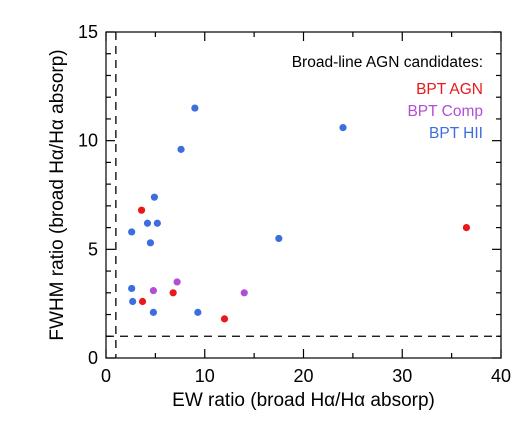  What do you see at coordinates (402, 376) in the screenshot?
I see `x-tick-label: 30` at bounding box center [402, 376].